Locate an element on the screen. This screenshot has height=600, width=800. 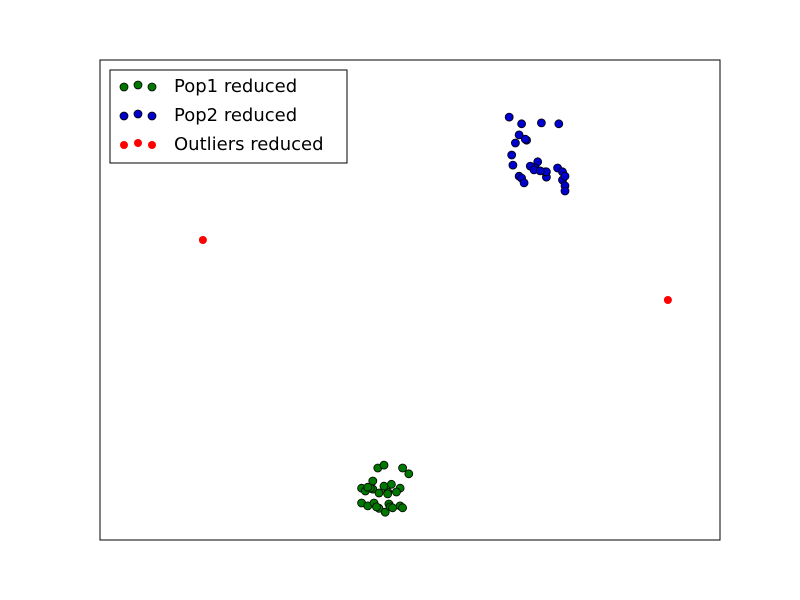
series-0-points is located at coordinates (385, 488).